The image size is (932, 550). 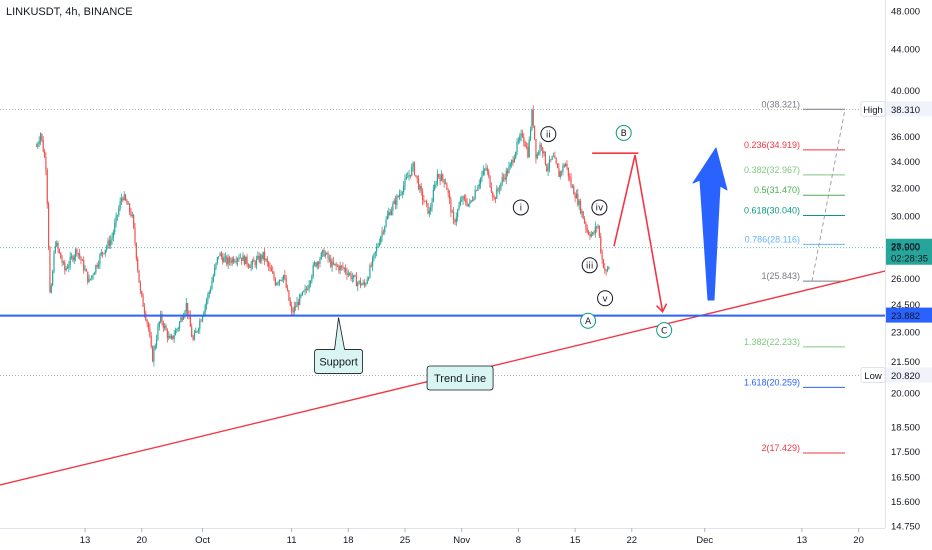 I want to click on fib-level-label: 0(38.321), so click(x=780, y=104).